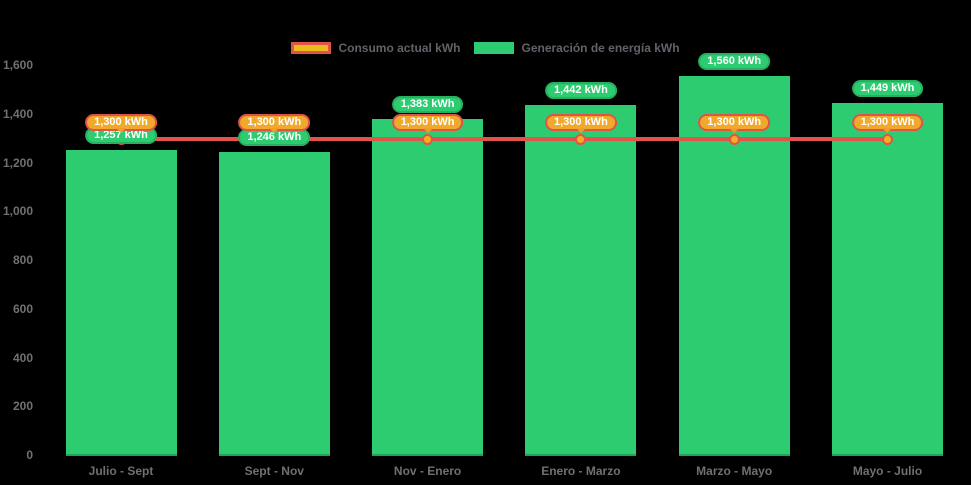 The image size is (971, 485). What do you see at coordinates (581, 471) in the screenshot?
I see `x-axis-label: Enero - Marzo` at bounding box center [581, 471].